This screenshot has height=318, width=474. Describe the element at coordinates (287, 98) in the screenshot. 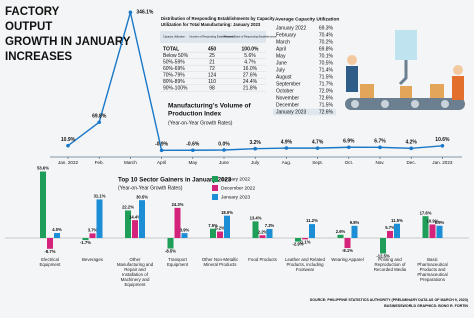

I see `table-cell: November` at that location.